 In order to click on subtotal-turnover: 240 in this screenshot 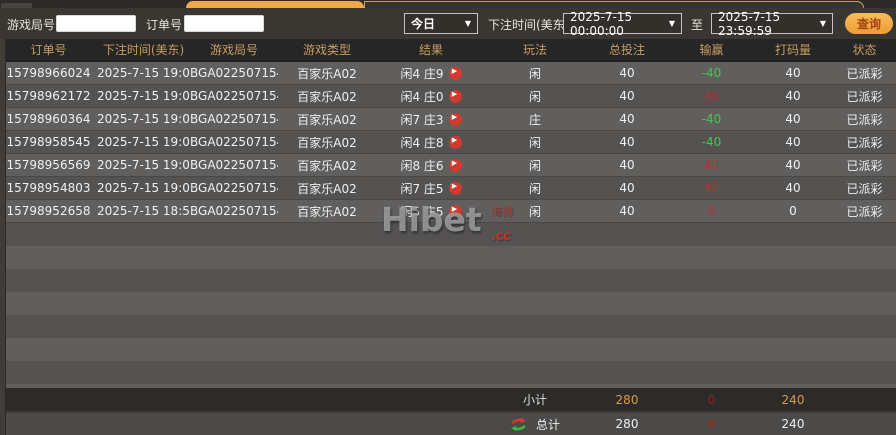, I will do `click(793, 399)`.